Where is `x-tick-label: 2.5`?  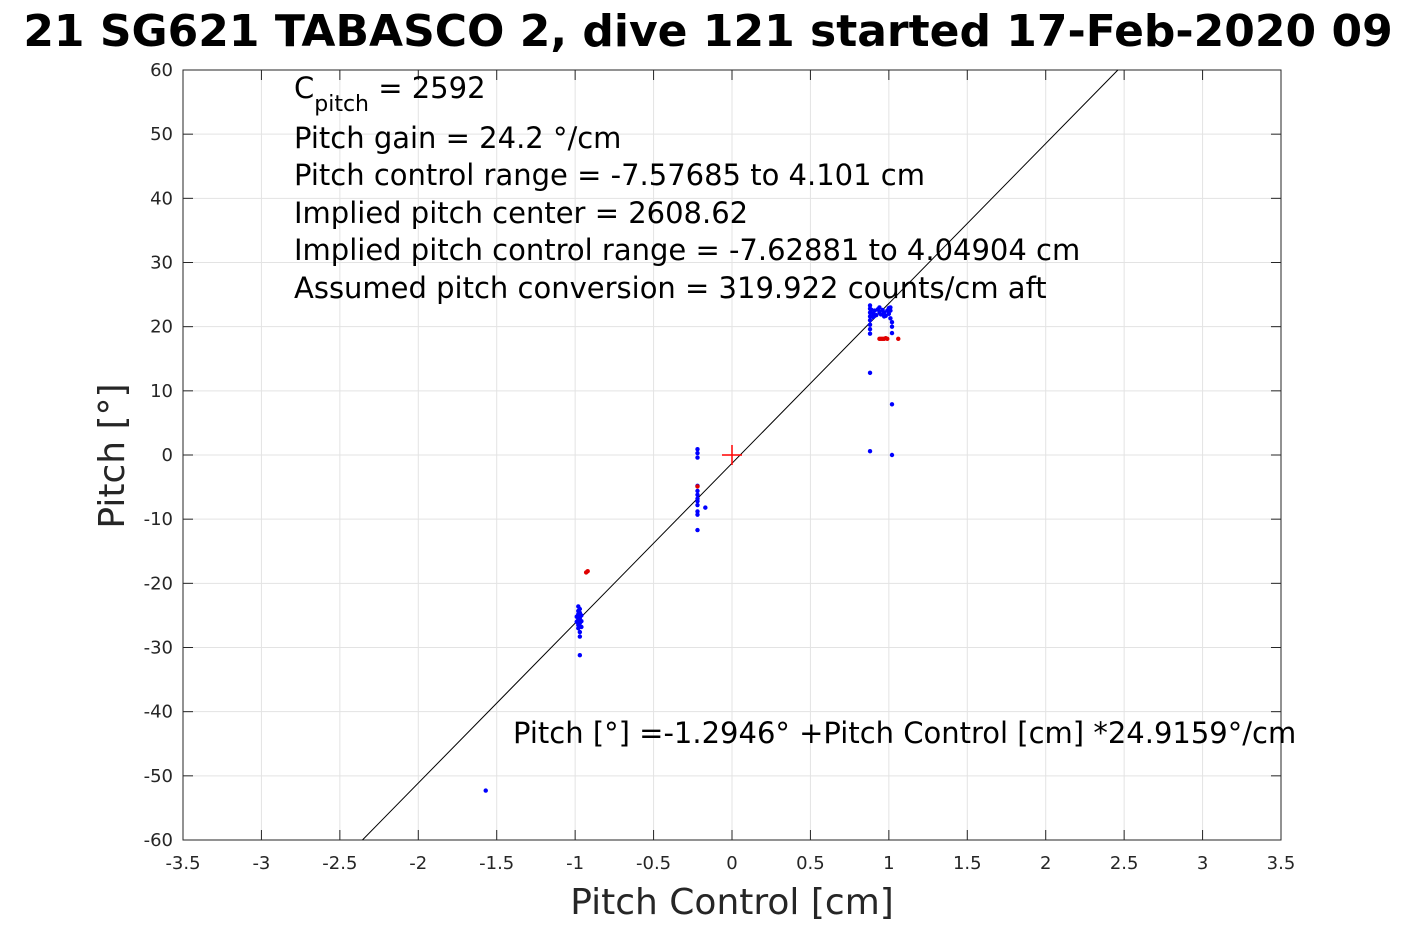 x-tick-label: 2.5 is located at coordinates (1124, 863).